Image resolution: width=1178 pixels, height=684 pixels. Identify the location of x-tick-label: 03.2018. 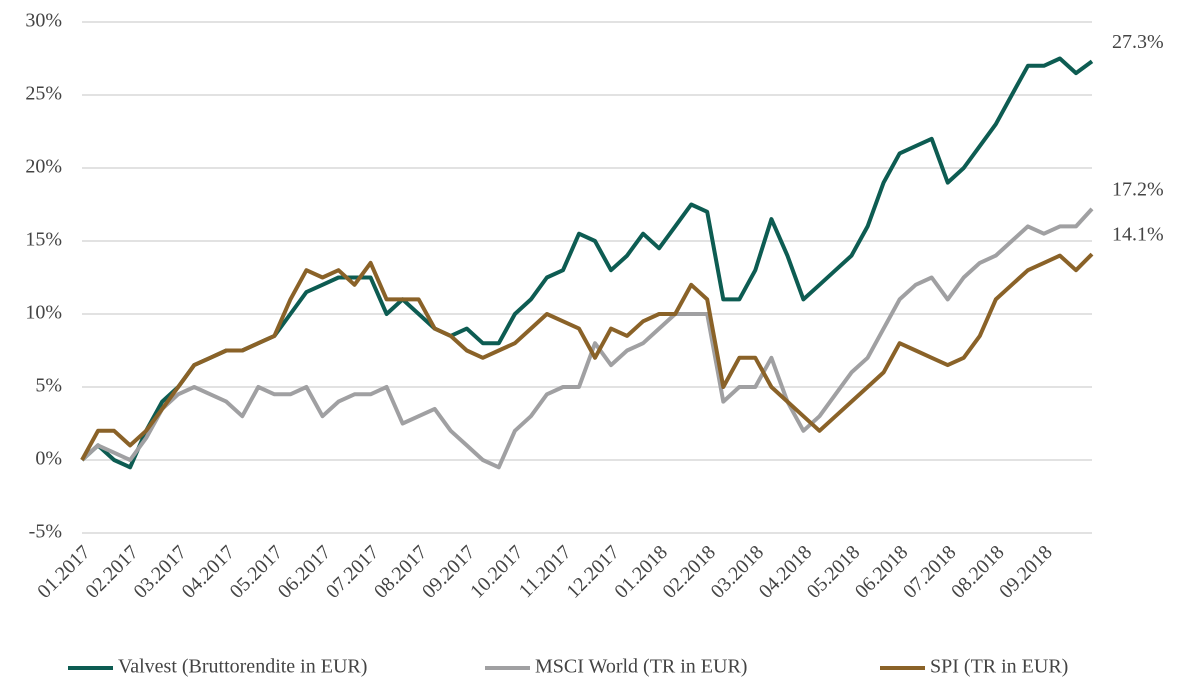
(738, 572).